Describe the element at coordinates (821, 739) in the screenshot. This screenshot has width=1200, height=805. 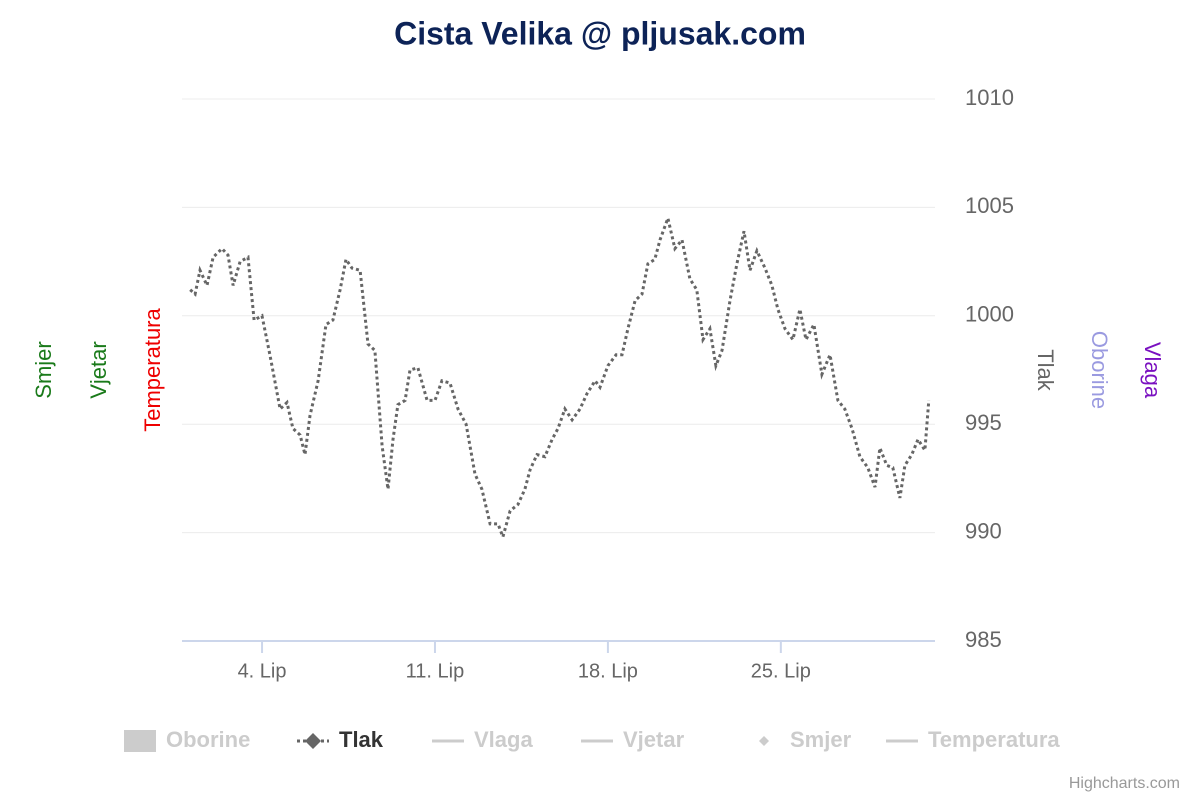
I see `legend-label: Smjer` at that location.